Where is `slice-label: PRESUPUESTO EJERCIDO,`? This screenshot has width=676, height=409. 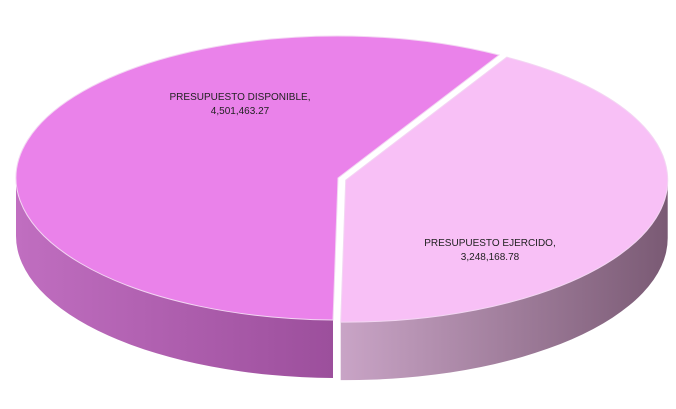 slice-label: PRESUPUESTO EJERCIDO, is located at coordinates (490, 243).